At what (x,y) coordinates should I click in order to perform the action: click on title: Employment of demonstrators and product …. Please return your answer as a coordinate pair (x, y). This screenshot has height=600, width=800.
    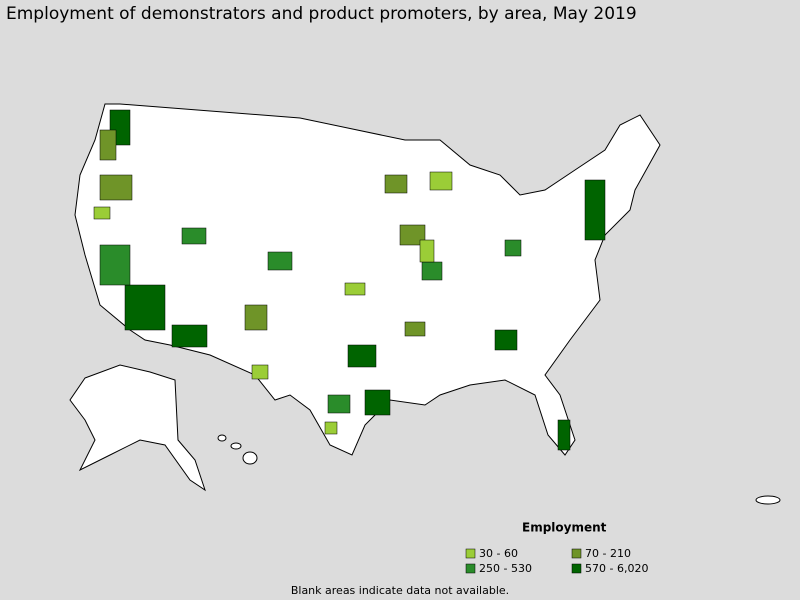
    Looking at the image, I should click on (321, 14).